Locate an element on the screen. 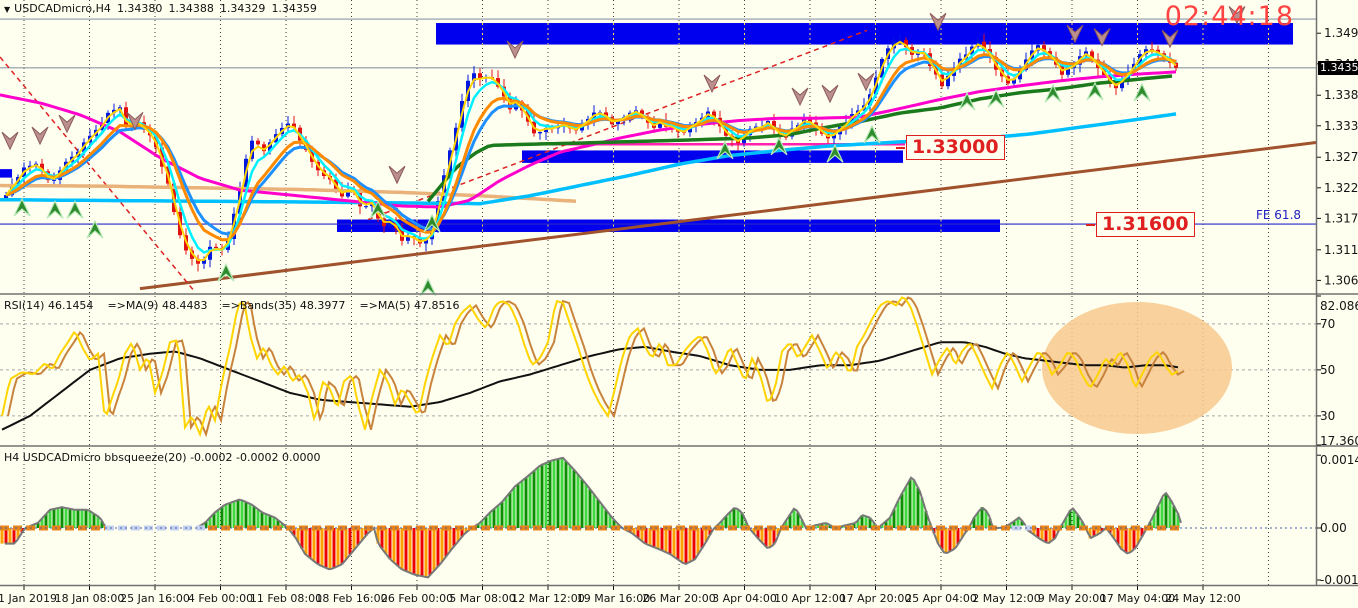  time-axis-label: 17 May 04:00 is located at coordinates (1137, 598).